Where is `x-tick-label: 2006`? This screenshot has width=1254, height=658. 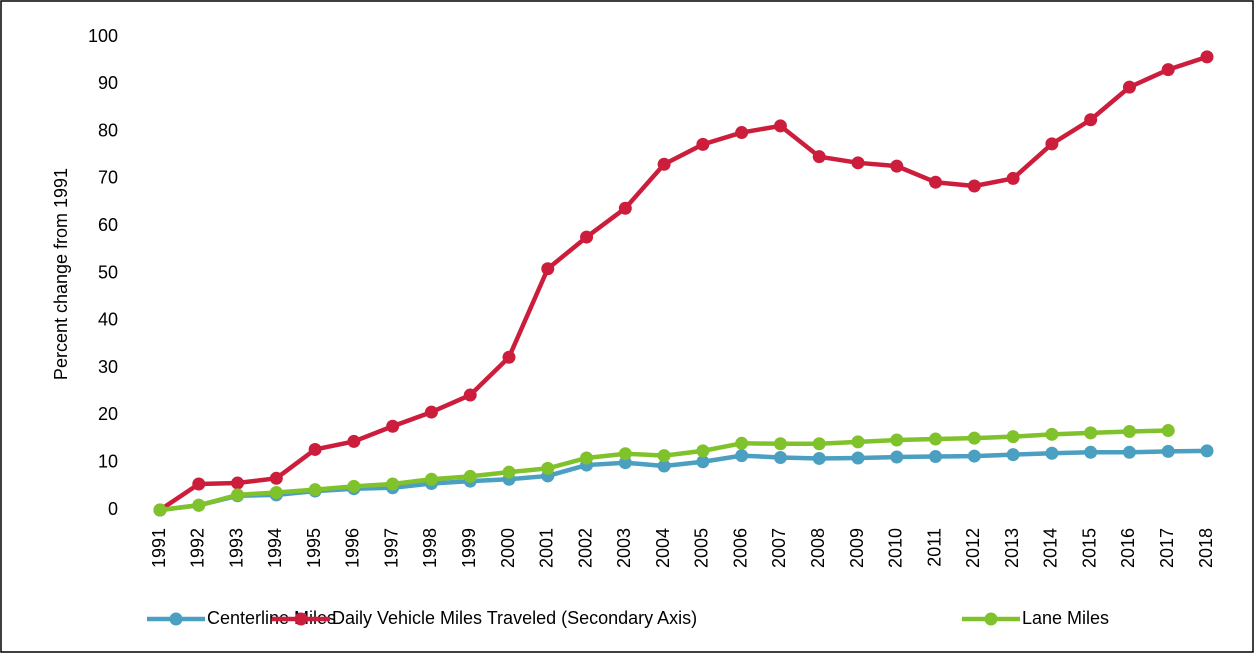 x-tick-label: 2006 is located at coordinates (740, 548).